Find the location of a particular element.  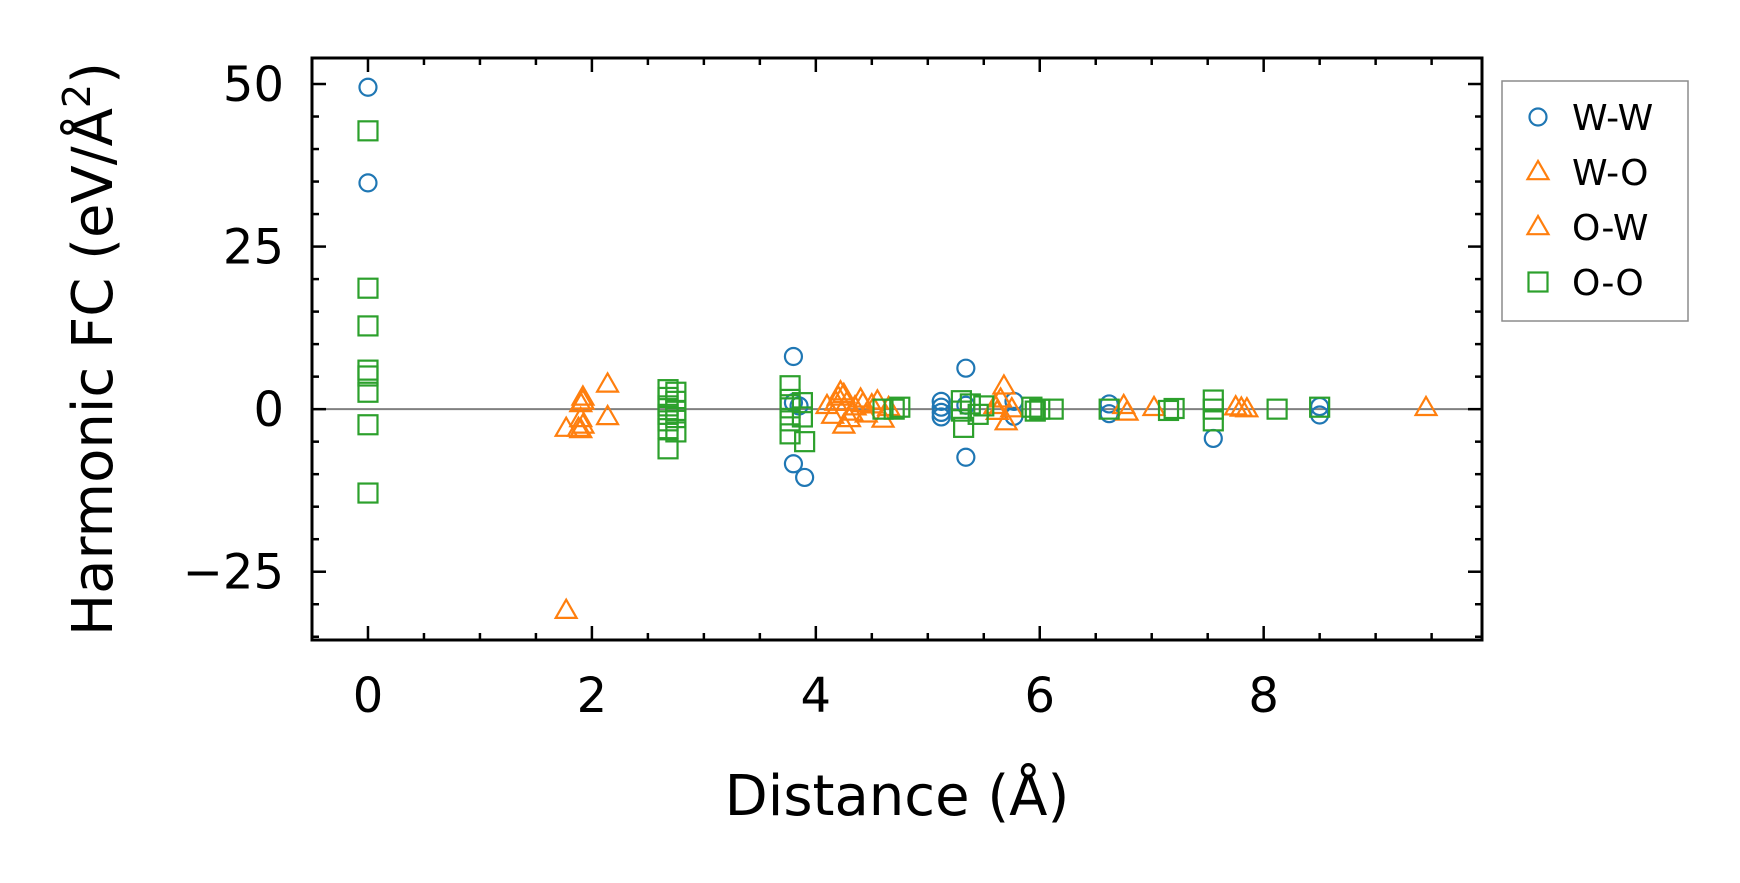

legend-label: W-O is located at coordinates (1610, 173).